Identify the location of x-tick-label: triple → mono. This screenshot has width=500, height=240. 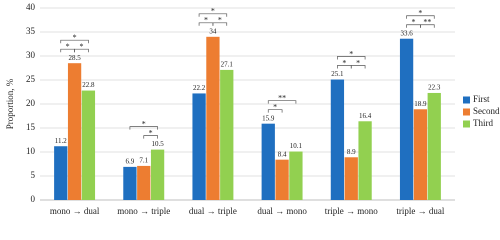
(351, 211).